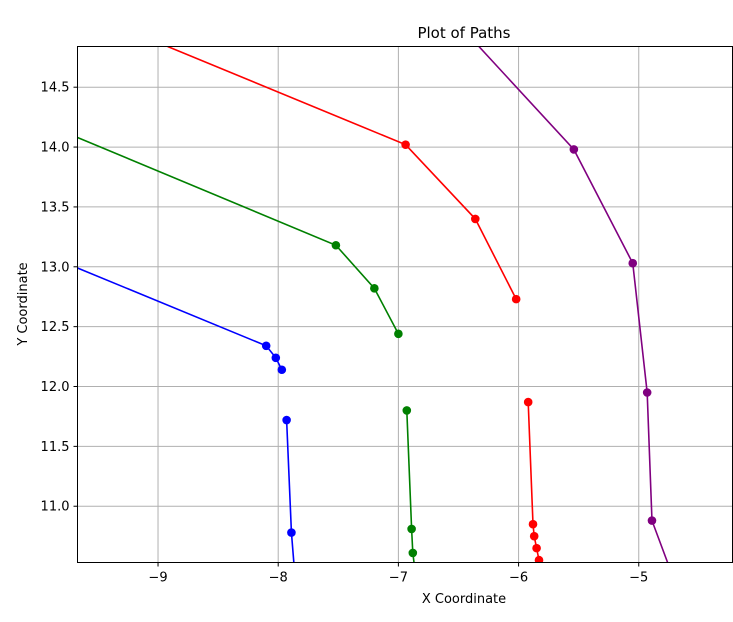 The width and height of the screenshot is (733, 622). Describe the element at coordinates (518, 578) in the screenshot. I see `x-tick-label: −6` at that location.